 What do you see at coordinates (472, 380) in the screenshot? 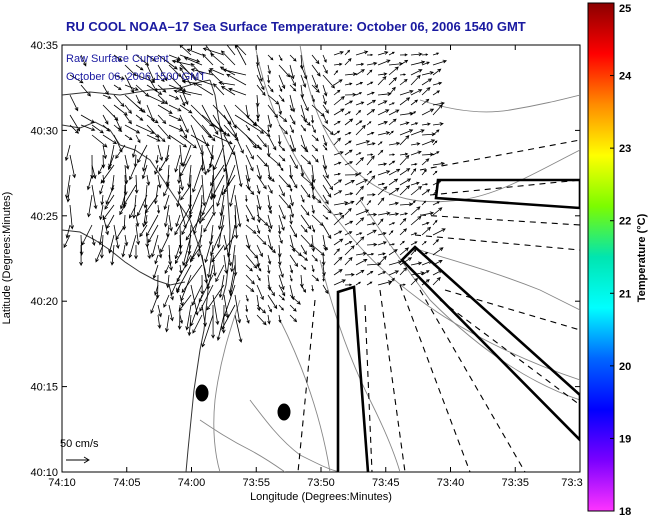
I see `radial-line` at bounding box center [472, 380].